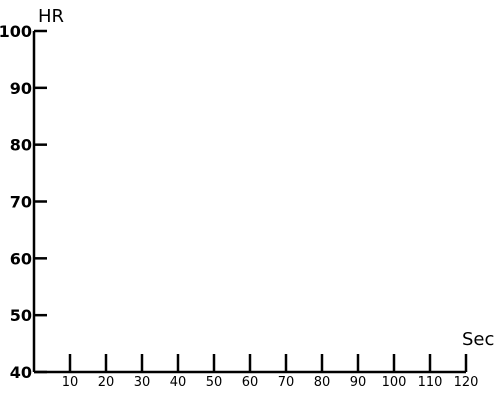 Image resolution: width=500 pixels, height=400 pixels. I want to click on x-tick-label: 40, so click(178, 382).